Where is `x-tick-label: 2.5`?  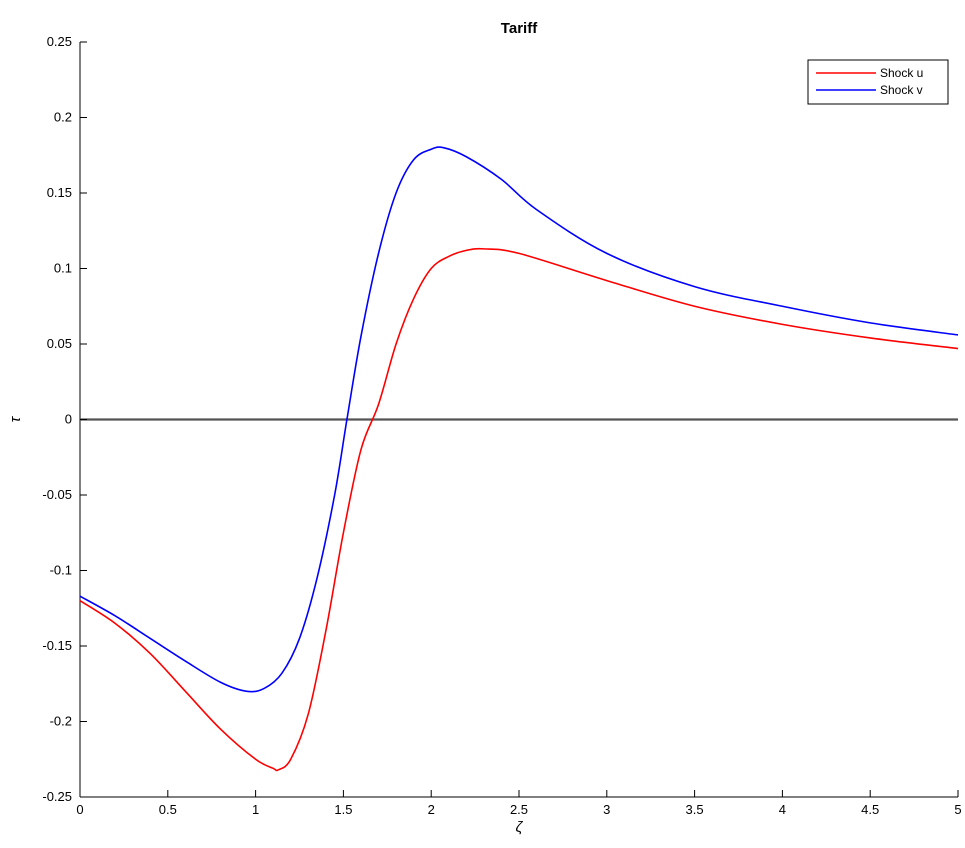
x-tick-label: 2.5 is located at coordinates (519, 809).